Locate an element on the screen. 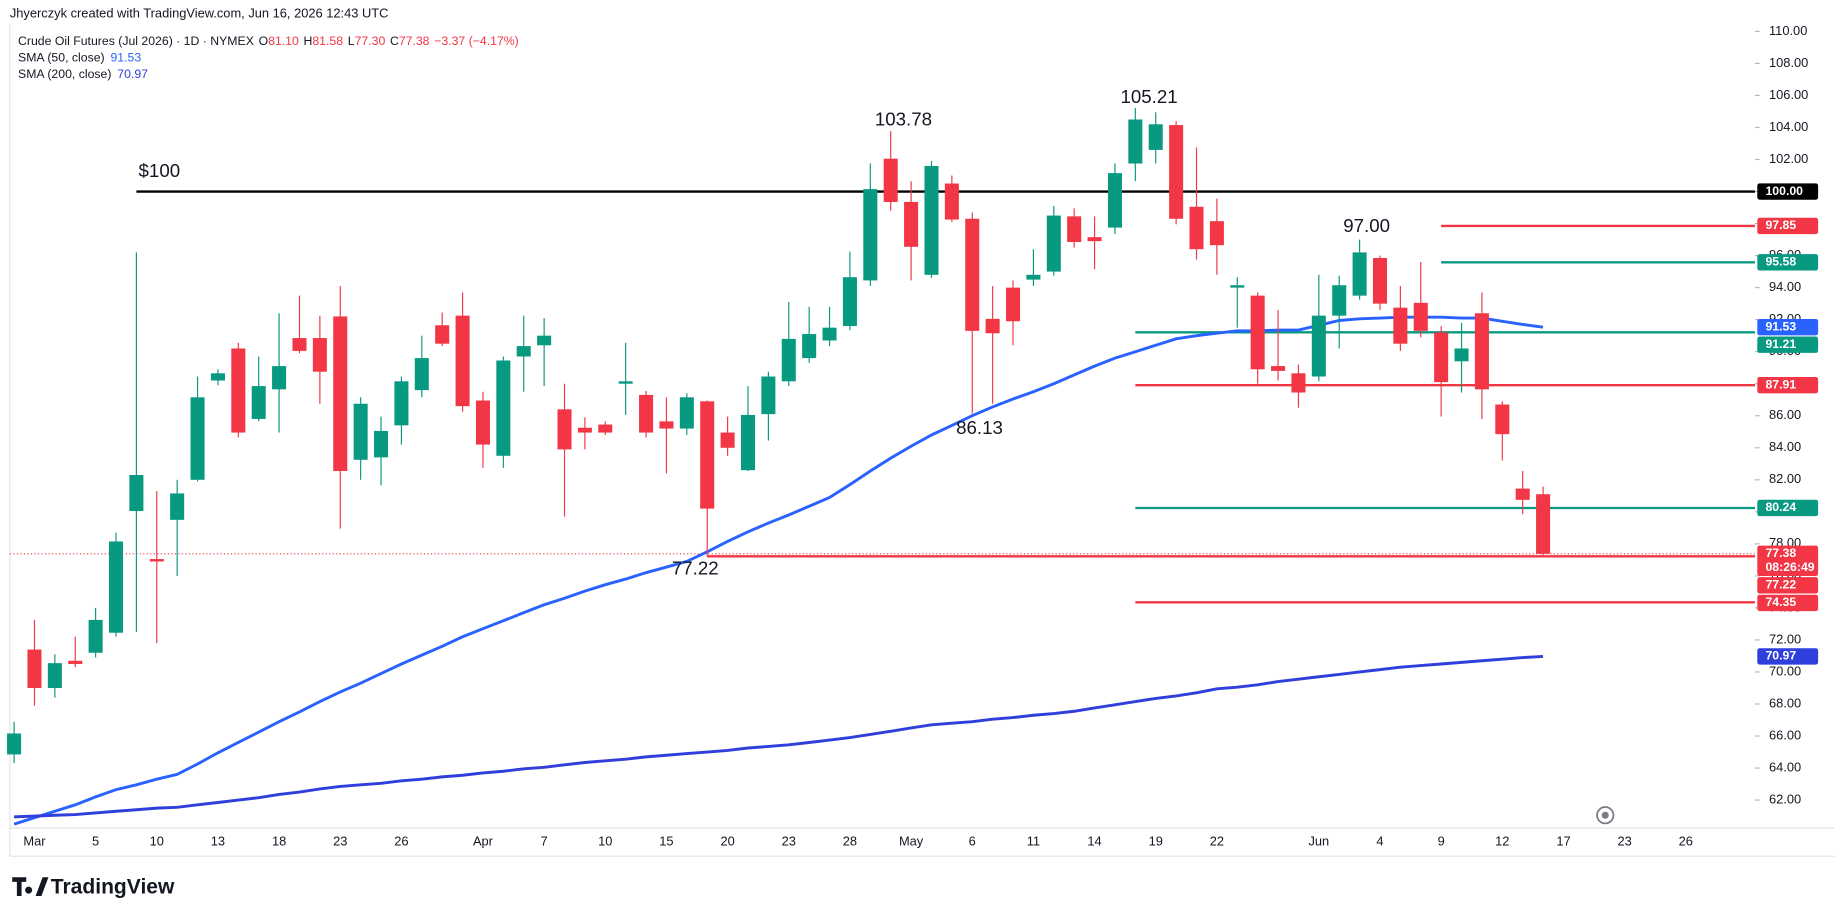 Image resolution: width=1835 pixels, height=917 pixels. x-tick-label: Mar is located at coordinates (34, 841).